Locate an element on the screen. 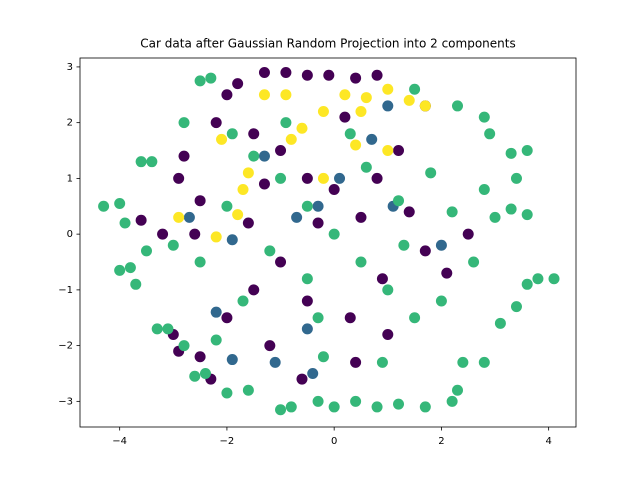  y-tick-label: −2 is located at coordinates (65, 346).